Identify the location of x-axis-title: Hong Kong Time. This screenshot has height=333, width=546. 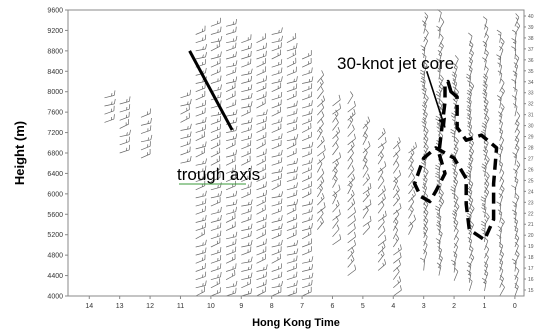
(296, 323).